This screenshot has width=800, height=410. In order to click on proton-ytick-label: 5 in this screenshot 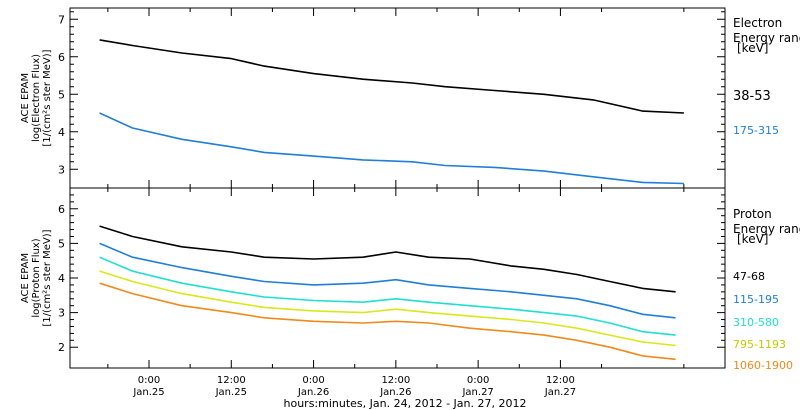, I will do `click(61, 243)`.